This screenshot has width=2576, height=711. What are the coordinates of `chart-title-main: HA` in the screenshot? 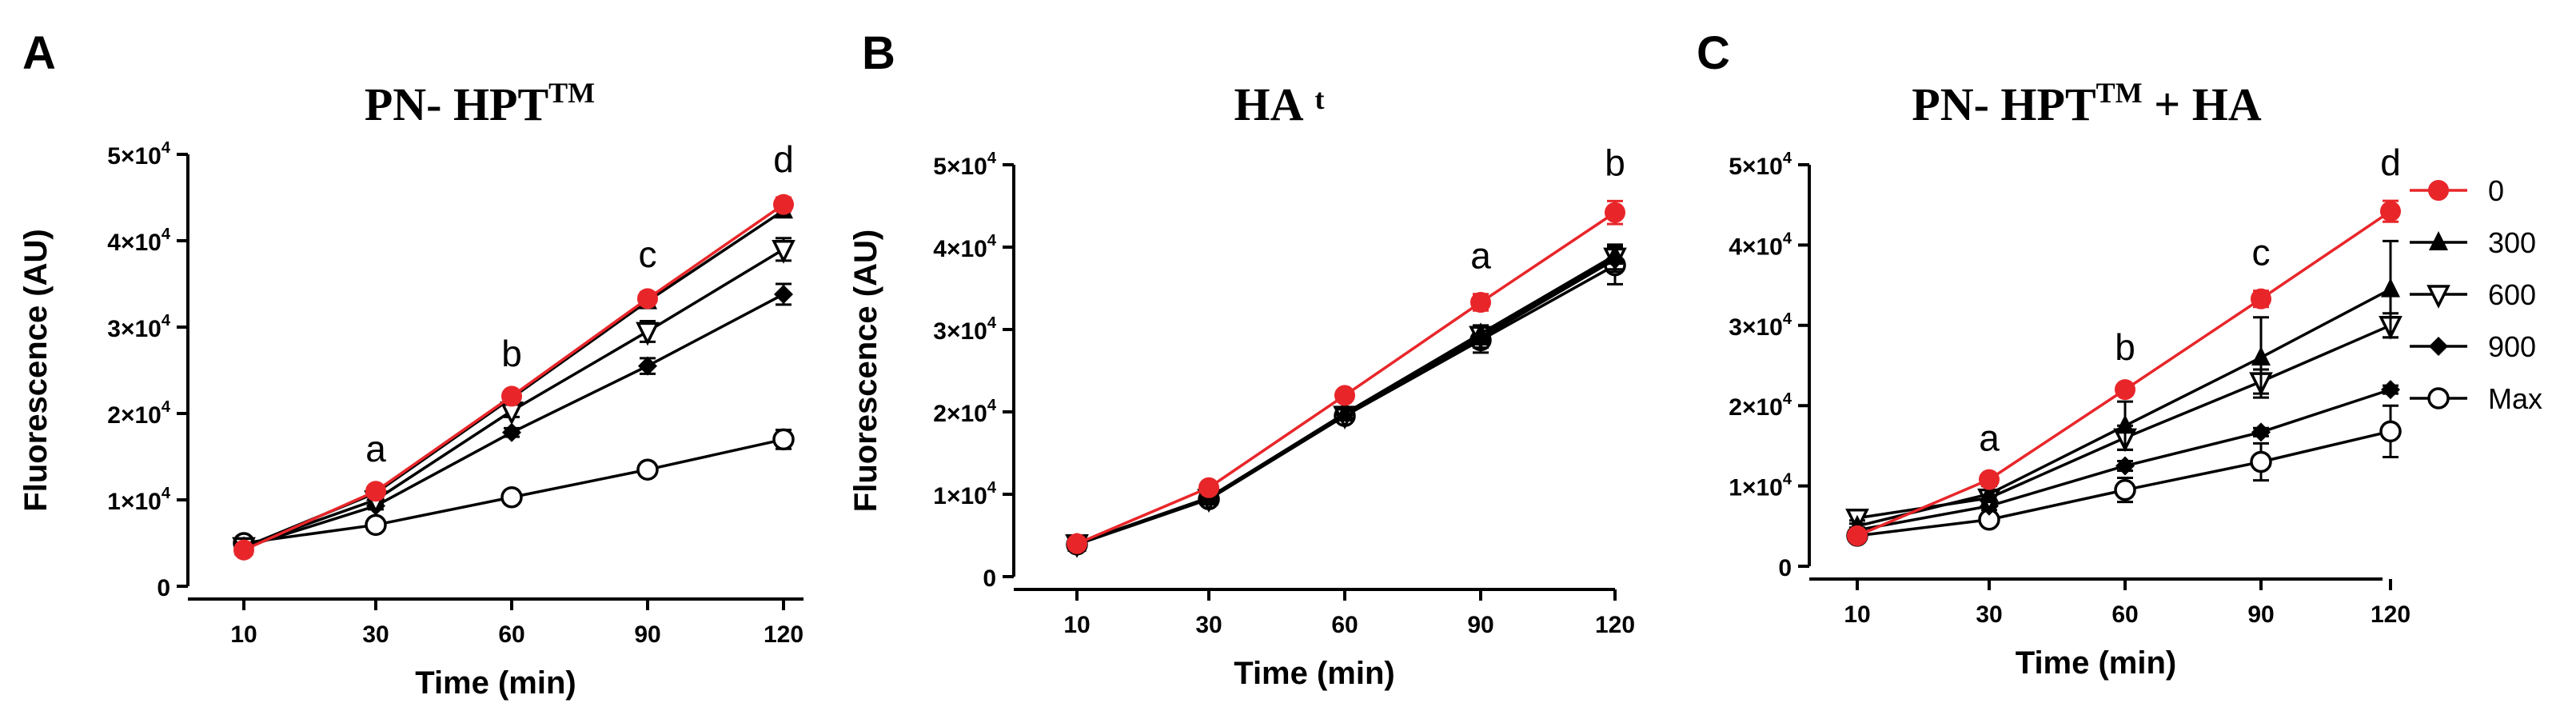 It's located at (1269, 104).